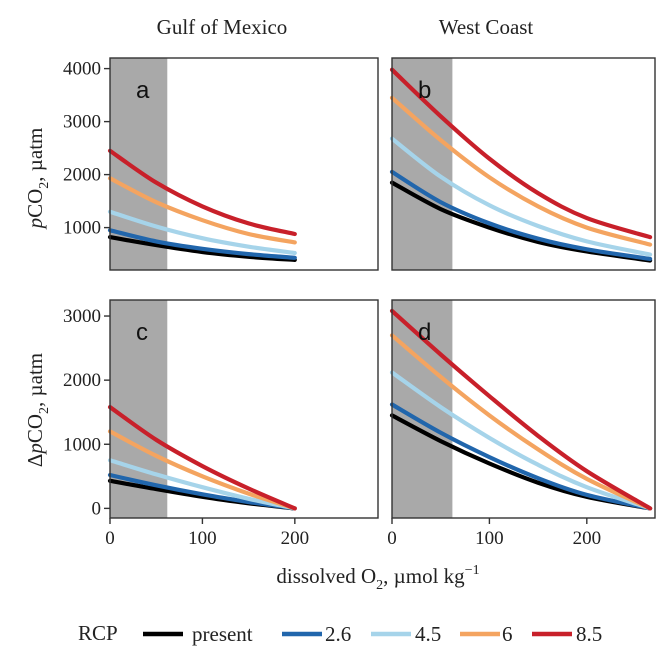  I want to click on panel-b: b, so click(522, 164).